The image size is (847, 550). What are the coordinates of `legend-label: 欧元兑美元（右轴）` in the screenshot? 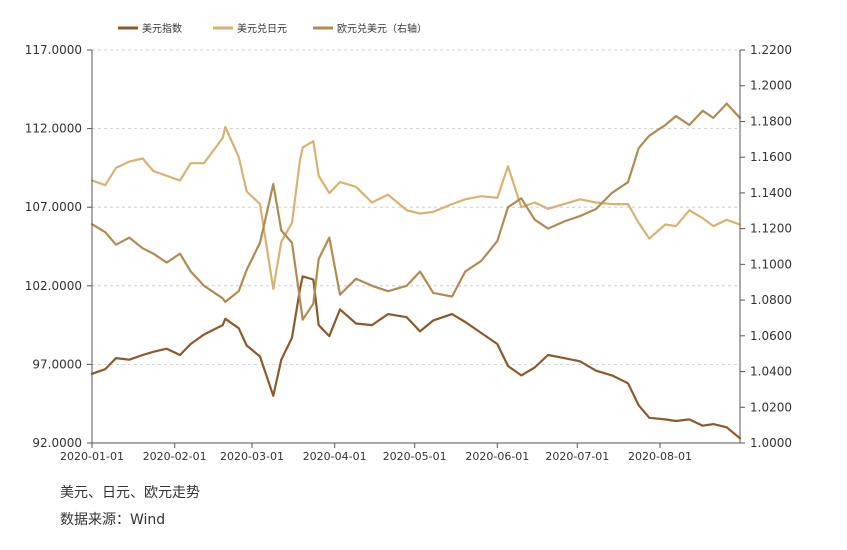 It's located at (382, 28).